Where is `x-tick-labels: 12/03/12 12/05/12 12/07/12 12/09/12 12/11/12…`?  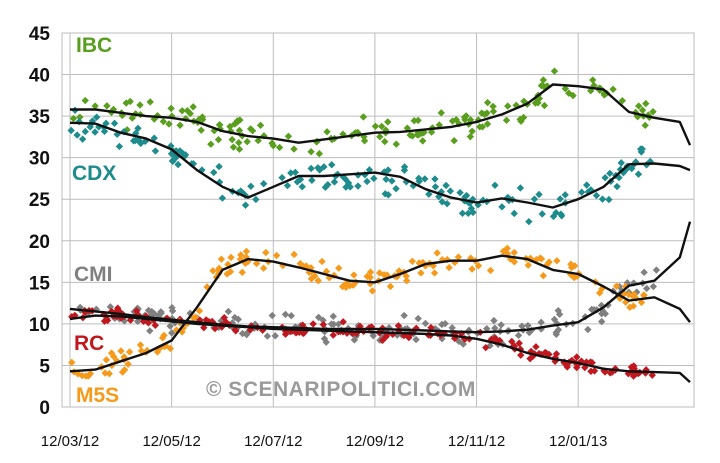 x-tick-labels: 12/03/12 12/05/12 12/07/12 12/09/12 12/11/12… is located at coordinates (324, 441).